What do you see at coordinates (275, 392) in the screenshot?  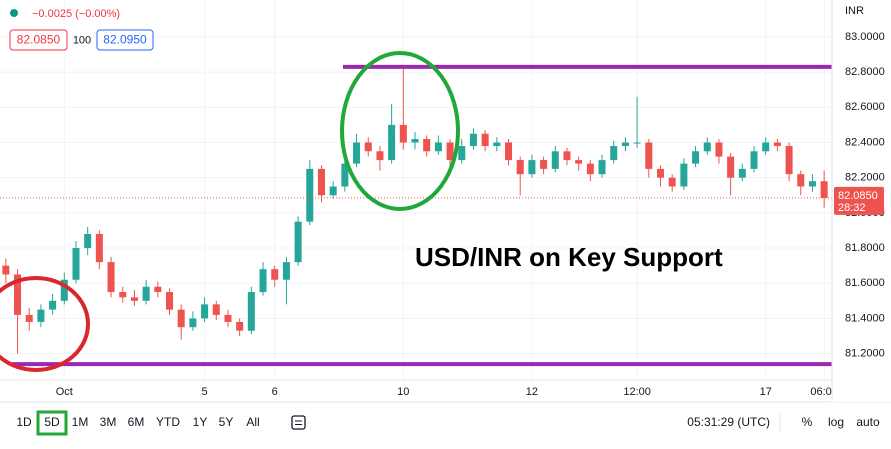 I see `x-tick-label: 6` at bounding box center [275, 392].